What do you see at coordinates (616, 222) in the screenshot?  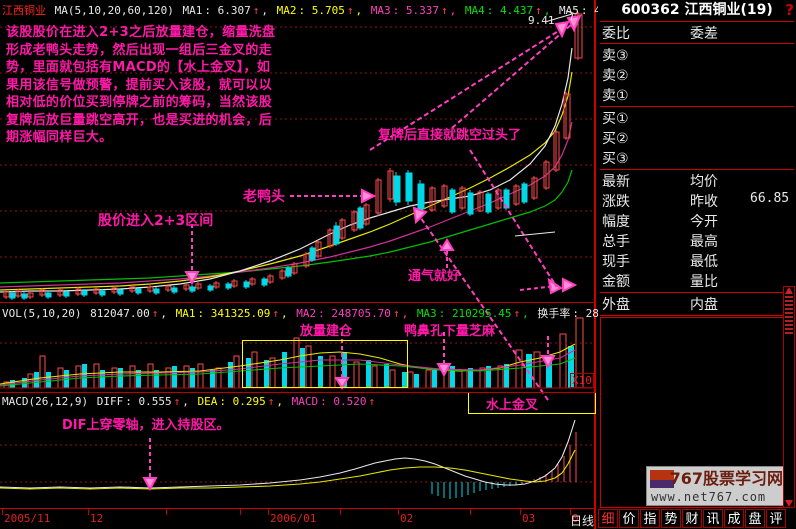 I see `quote-label-pct: 幅度` at bounding box center [616, 222].